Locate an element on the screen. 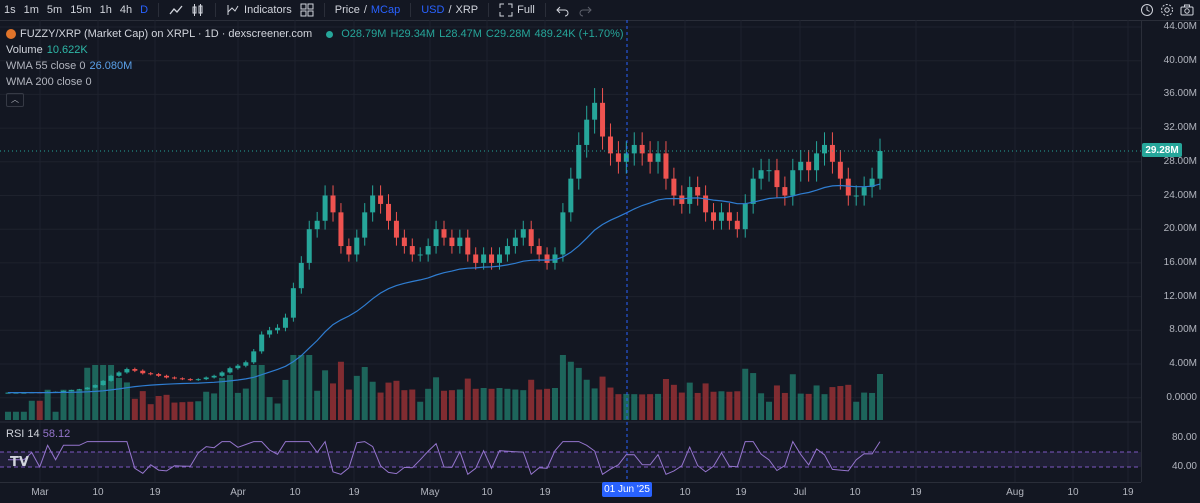 The height and width of the screenshot is (503, 1200). rsi-value: 58.12 is located at coordinates (56, 434).